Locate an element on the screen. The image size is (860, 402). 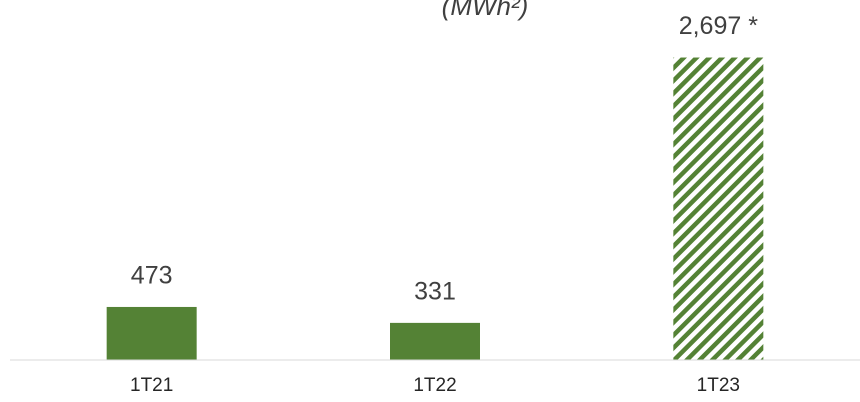
chart-title: (MWh²) is located at coordinates (485, 10).